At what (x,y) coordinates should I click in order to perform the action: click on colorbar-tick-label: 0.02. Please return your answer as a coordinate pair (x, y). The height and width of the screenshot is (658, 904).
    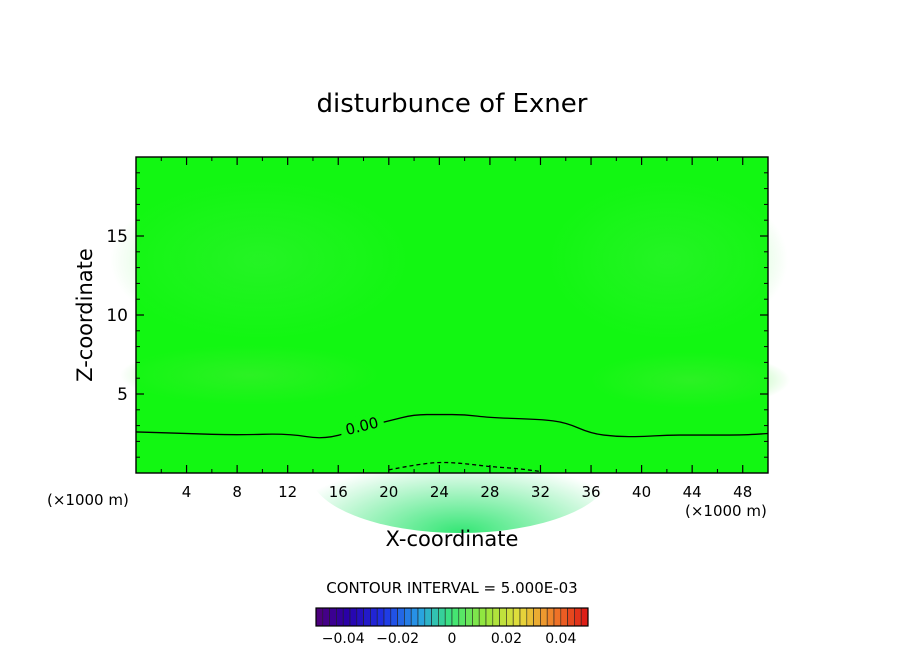
    Looking at the image, I should click on (506, 639).